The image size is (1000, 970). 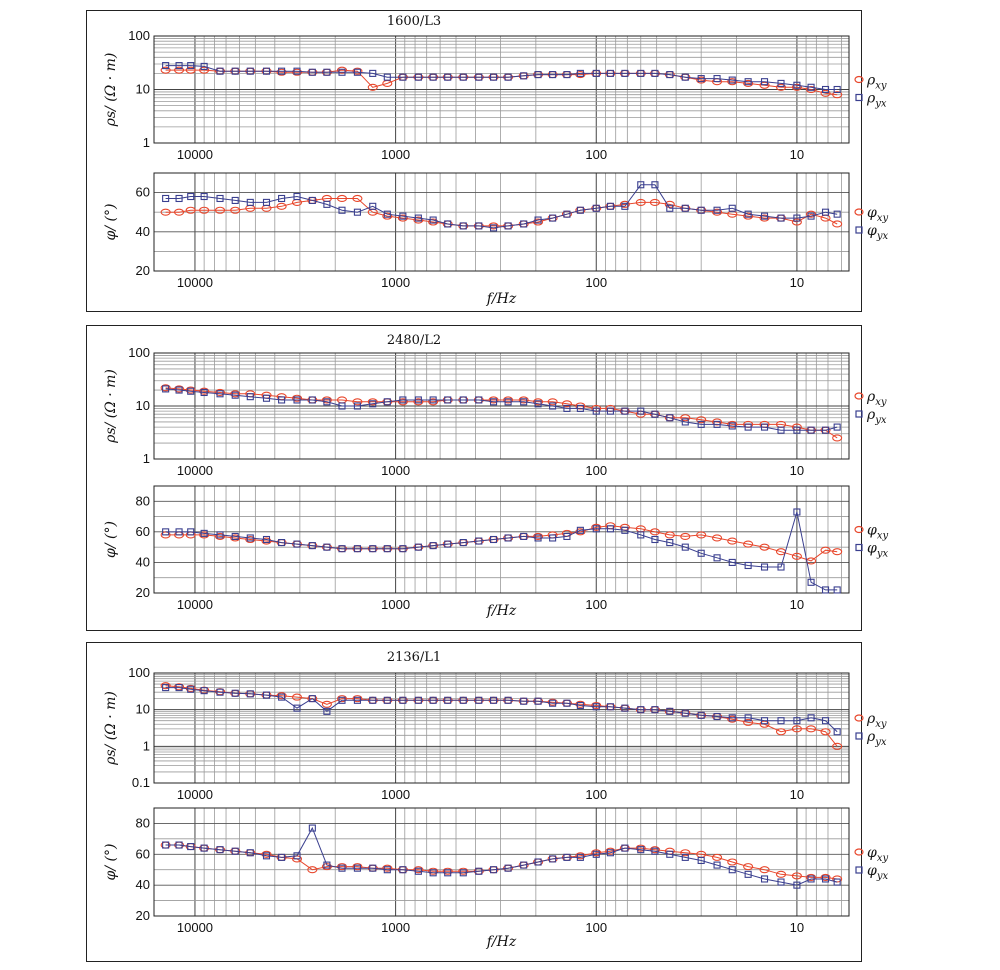 I want to click on y-tick-label: 20, so click(x=143, y=592).